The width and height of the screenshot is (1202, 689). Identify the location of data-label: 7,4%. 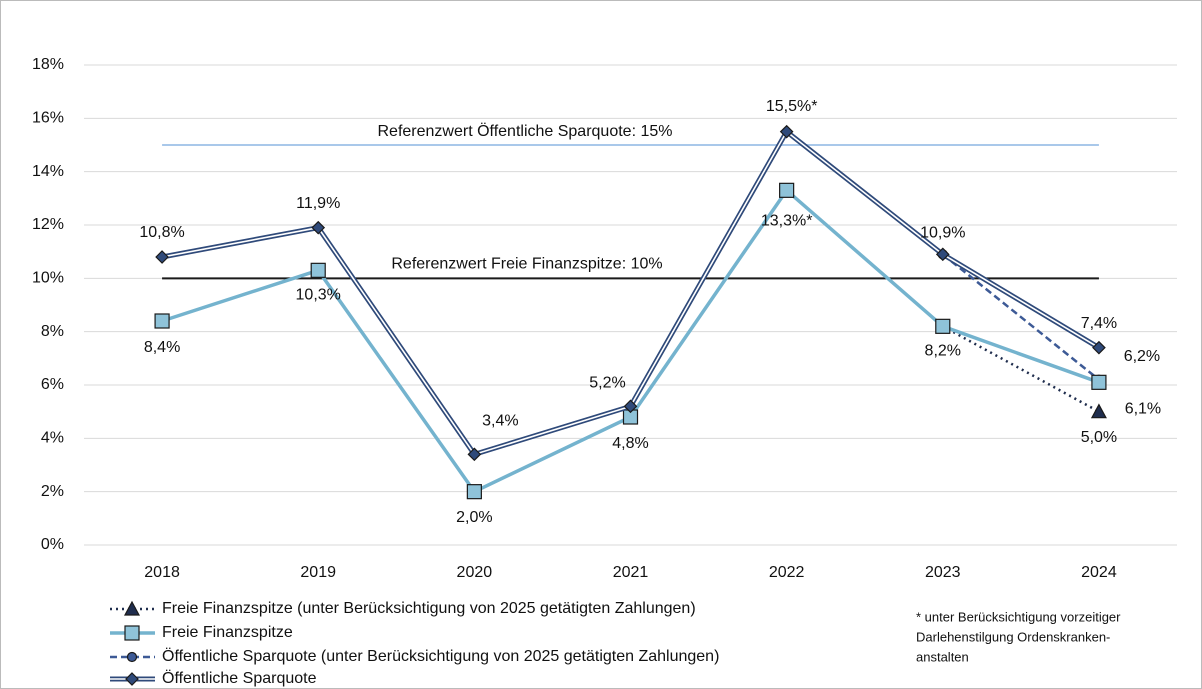
(1099, 323).